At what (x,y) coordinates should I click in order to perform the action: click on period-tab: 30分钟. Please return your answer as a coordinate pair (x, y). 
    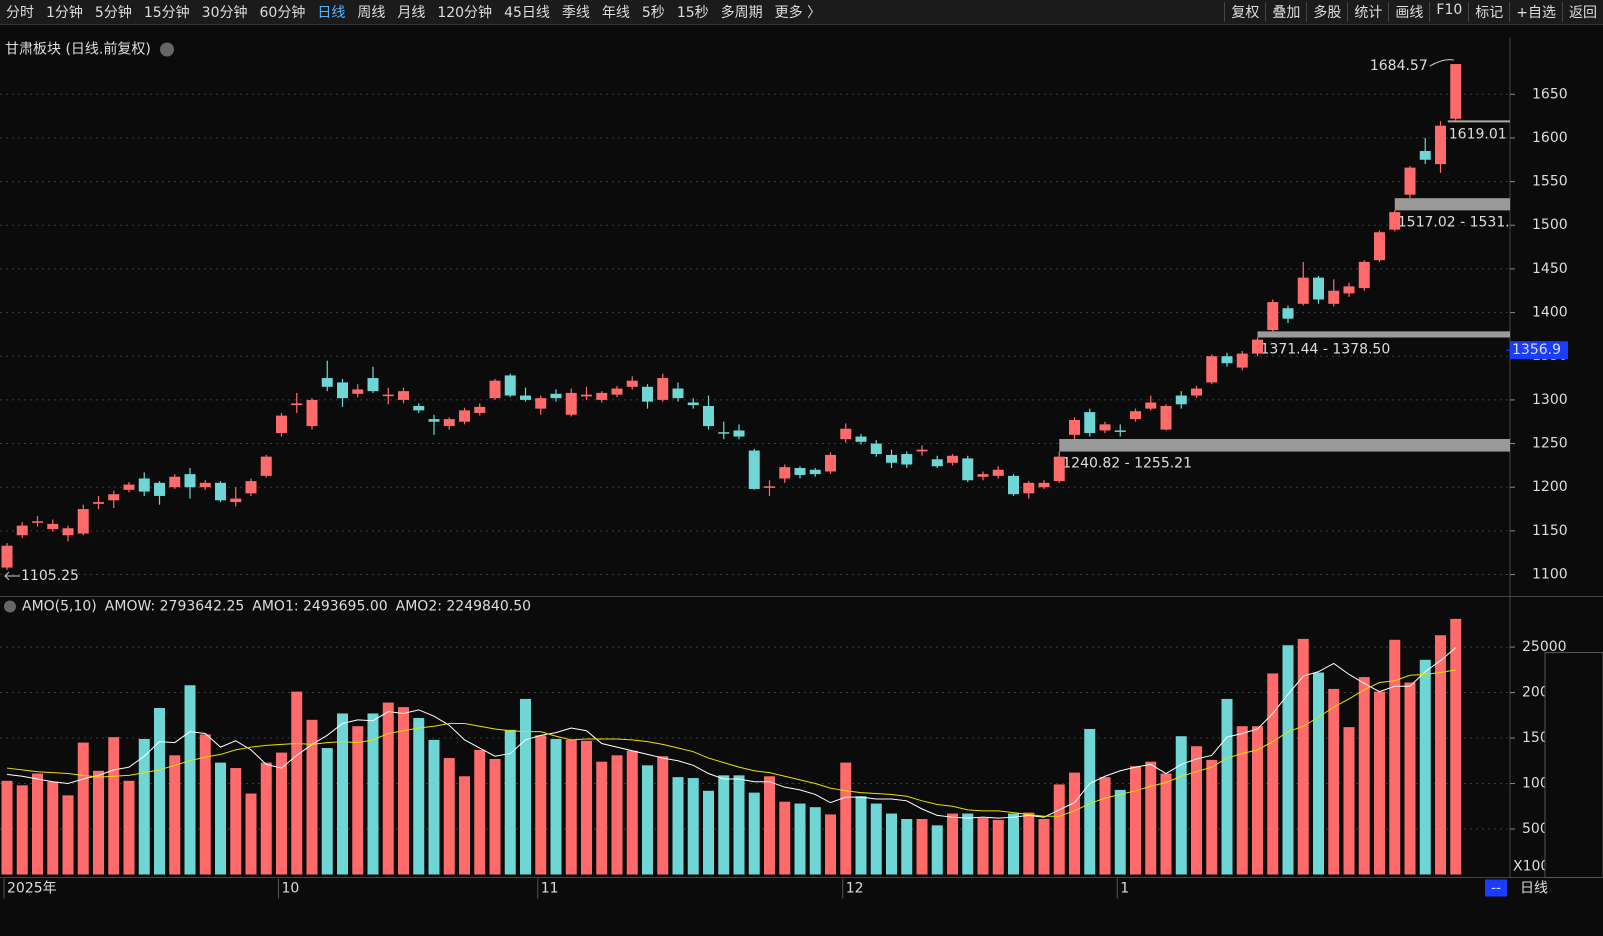
    Looking at the image, I should click on (224, 13).